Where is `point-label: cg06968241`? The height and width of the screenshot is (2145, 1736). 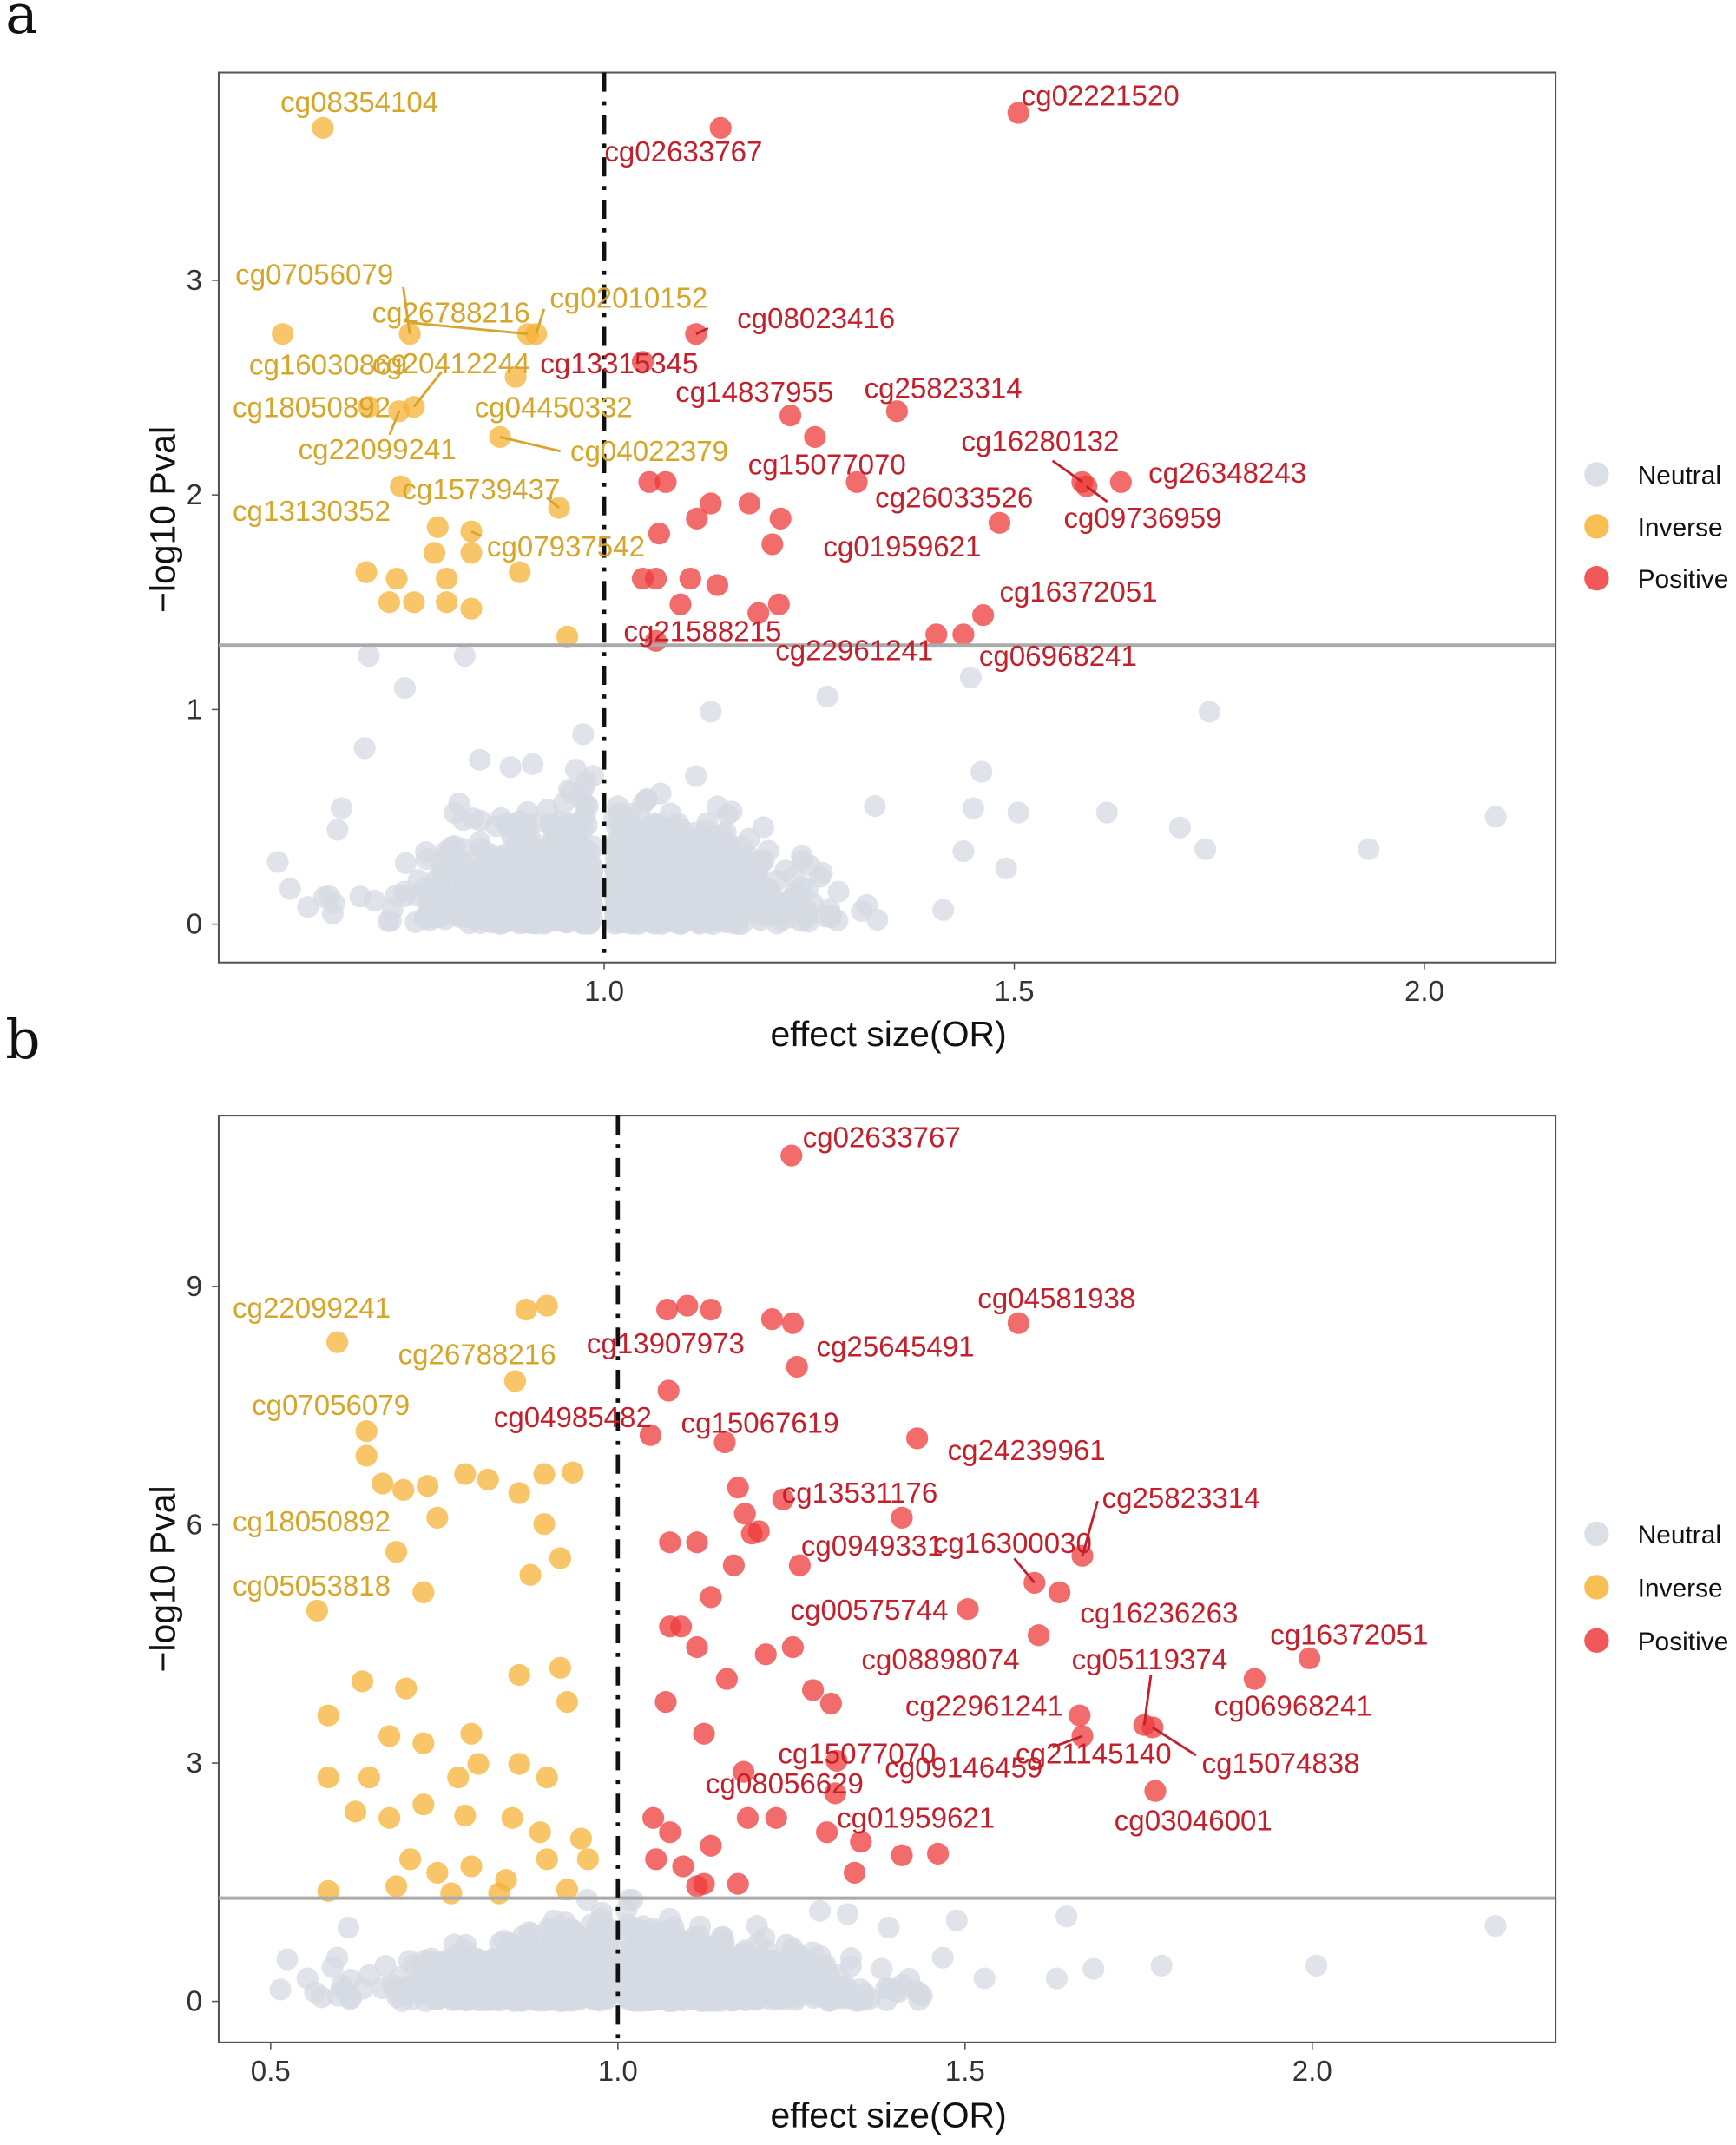 point-label: cg06968241 is located at coordinates (1293, 1706).